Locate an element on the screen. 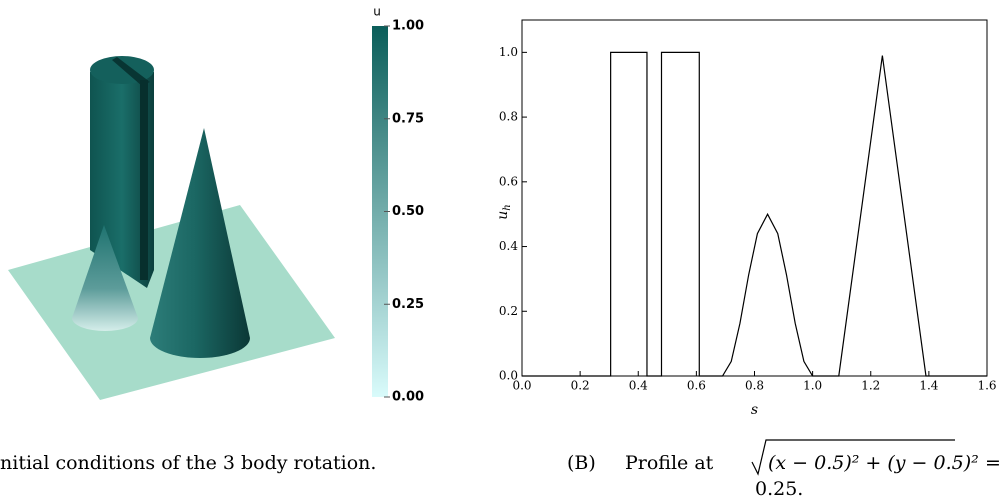  caption-tag: (B) is located at coordinates (581, 463).